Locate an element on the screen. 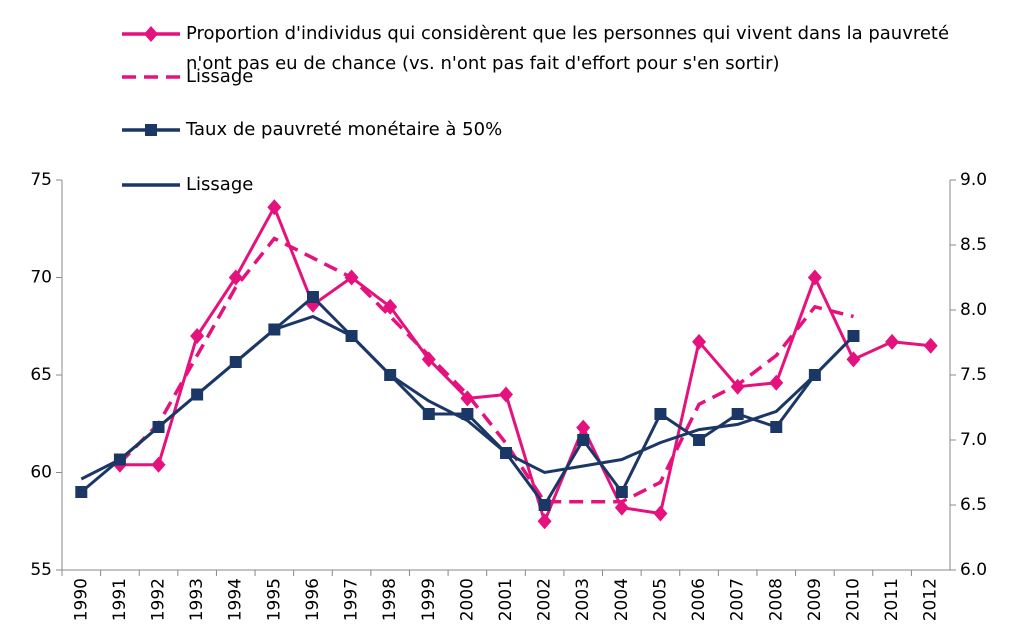 This screenshot has width=1011, height=636. x-tick-label: 1993 is located at coordinates (197, 599).